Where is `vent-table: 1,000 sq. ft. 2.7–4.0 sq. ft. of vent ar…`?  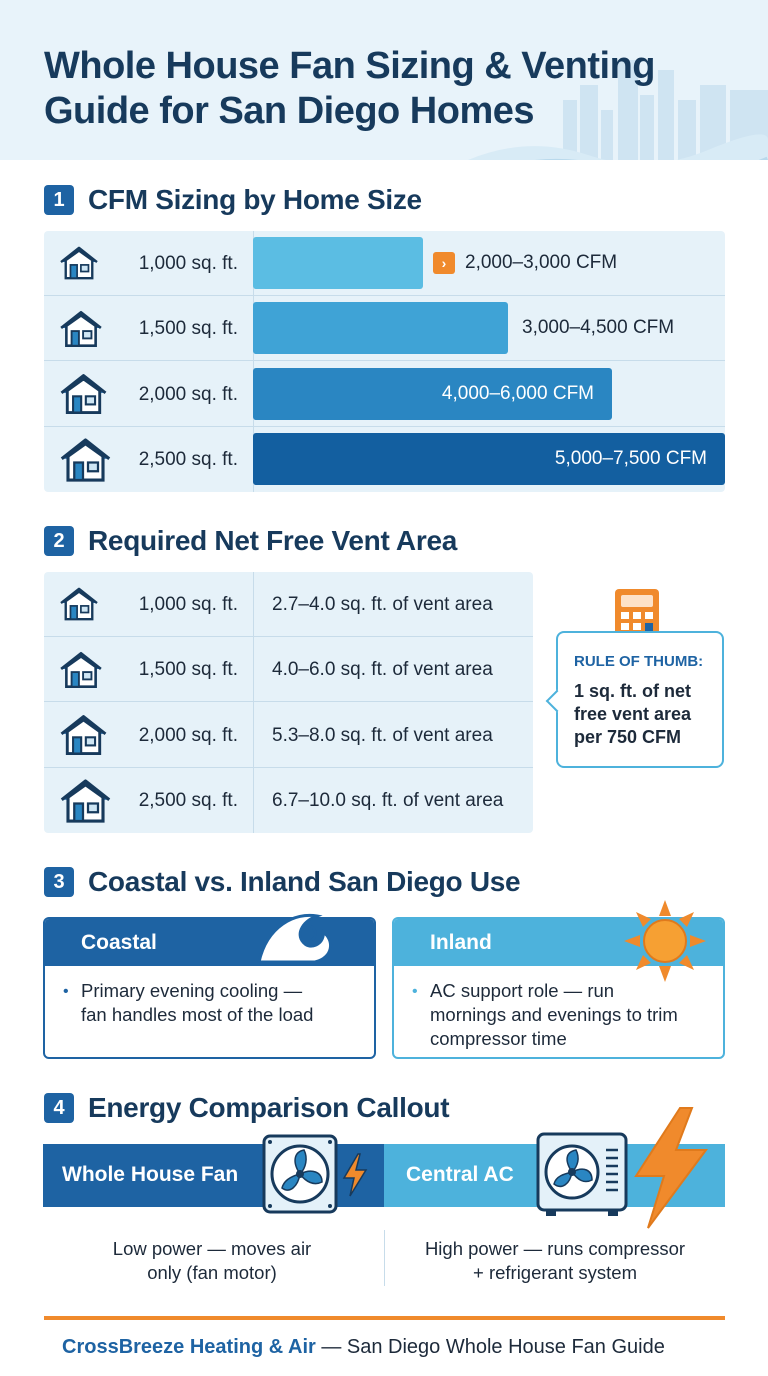 vent-table: 1,000 sq. ft. 2.7–4.0 sq. ft. of vent ar… is located at coordinates (288, 702).